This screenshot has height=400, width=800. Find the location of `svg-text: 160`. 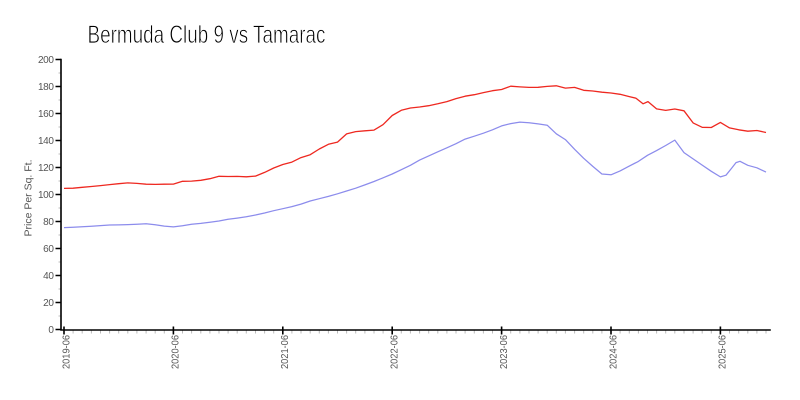

svg-text: 160 is located at coordinates (46, 114).